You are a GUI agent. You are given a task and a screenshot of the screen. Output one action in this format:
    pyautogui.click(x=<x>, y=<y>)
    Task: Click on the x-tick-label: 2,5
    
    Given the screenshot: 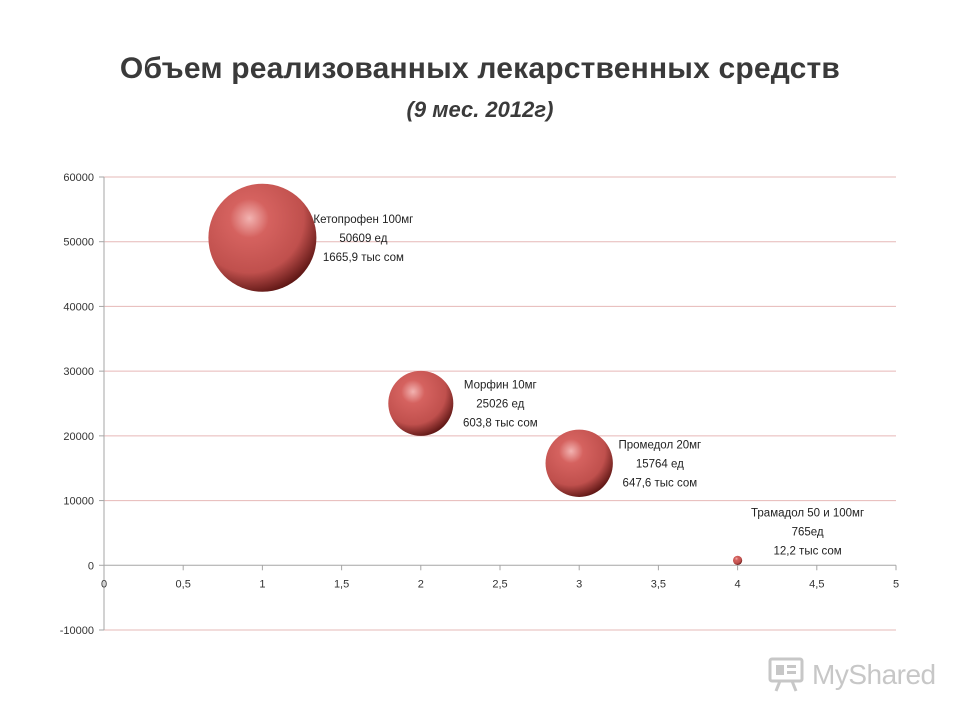 What is the action you would take?
    pyautogui.click(x=499, y=584)
    